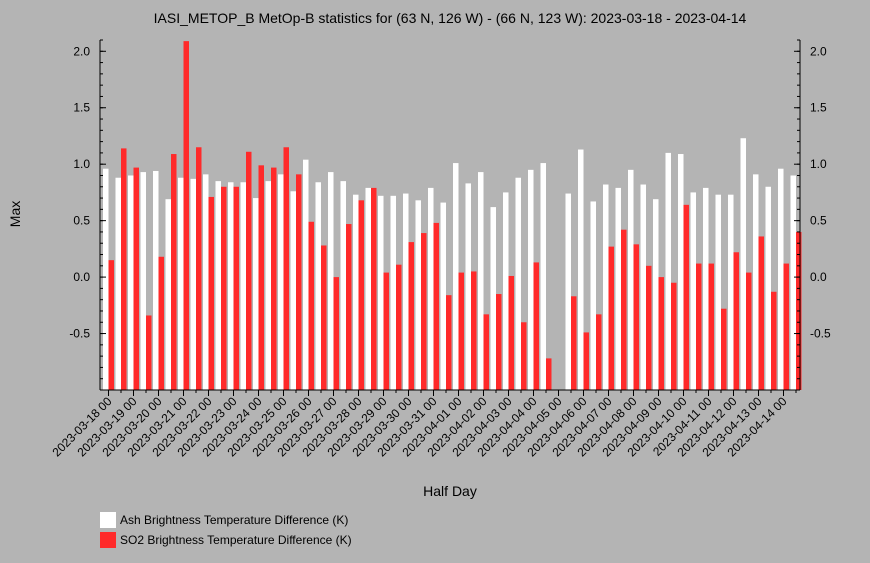  Describe the element at coordinates (81, 221) in the screenshot. I see `y-tick-label-left: 0.5` at that location.